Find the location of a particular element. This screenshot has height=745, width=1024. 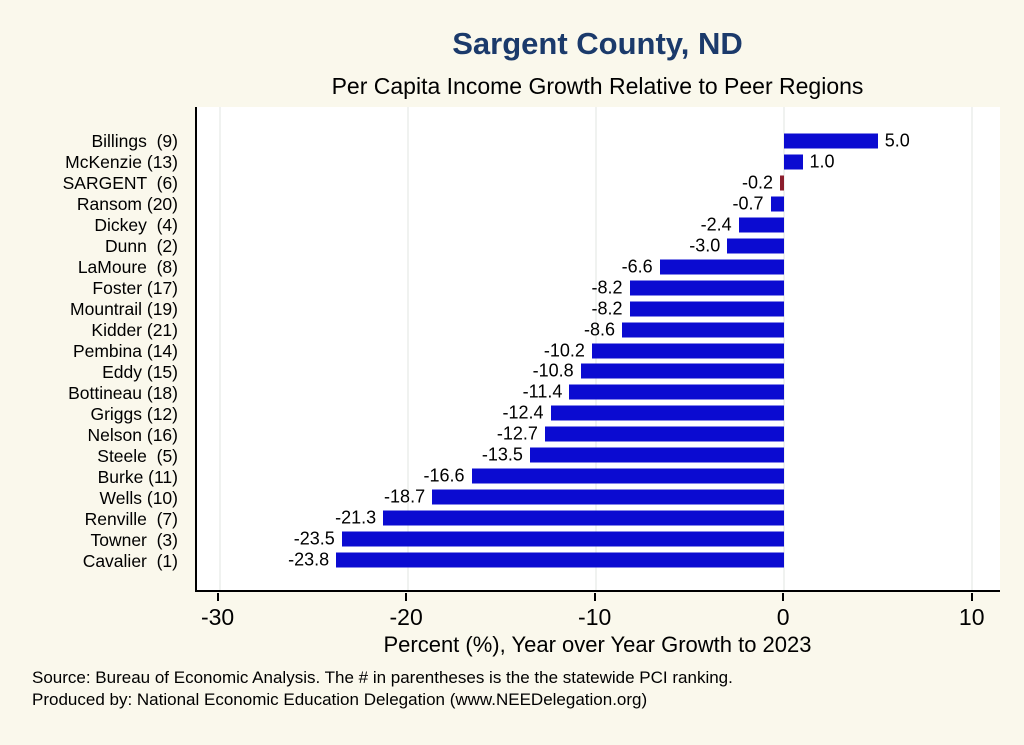

category-label: Wells (10) is located at coordinates (138, 498).